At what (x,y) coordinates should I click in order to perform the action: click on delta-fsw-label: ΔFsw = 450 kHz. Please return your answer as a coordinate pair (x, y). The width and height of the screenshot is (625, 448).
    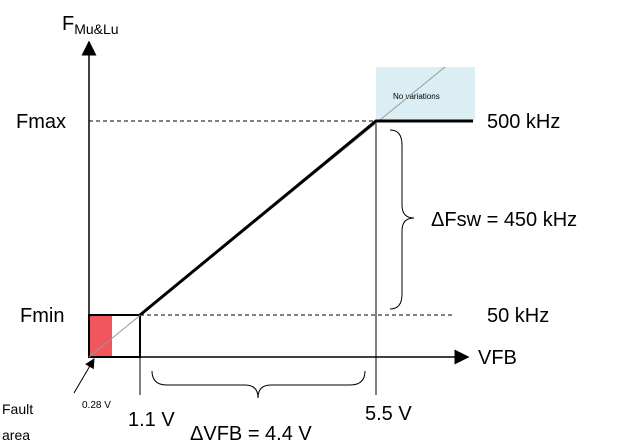
    Looking at the image, I should click on (504, 220).